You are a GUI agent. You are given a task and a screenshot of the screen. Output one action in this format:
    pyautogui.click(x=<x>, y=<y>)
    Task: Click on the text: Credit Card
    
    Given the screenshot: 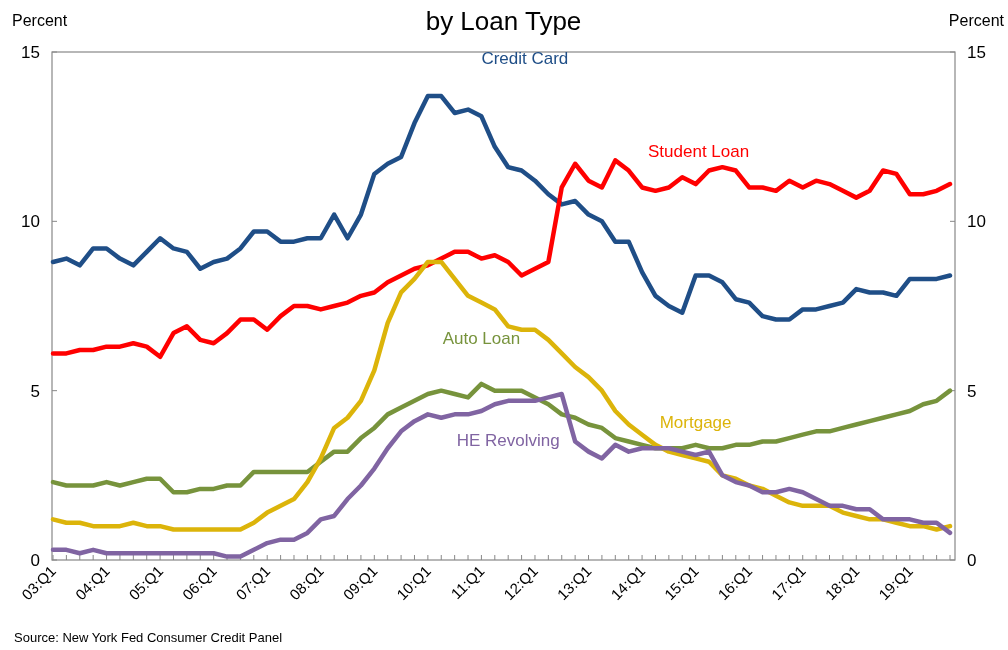 What is the action you would take?
    pyautogui.click(x=525, y=59)
    